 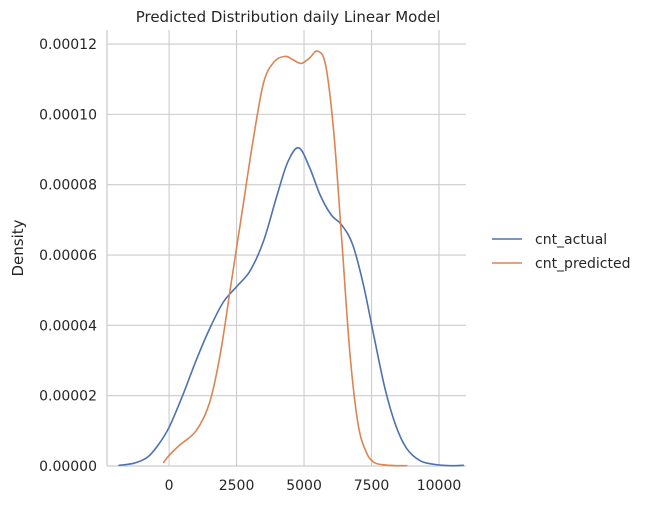 What do you see at coordinates (169, 486) in the screenshot?
I see `x-tick-label: 0` at bounding box center [169, 486].